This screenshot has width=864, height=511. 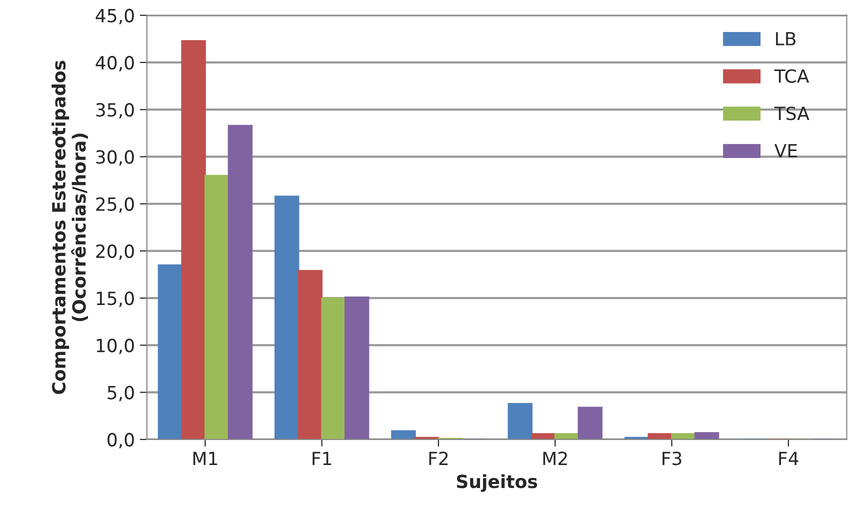 I want to click on y-tick-label: 5,0, so click(x=121, y=394).